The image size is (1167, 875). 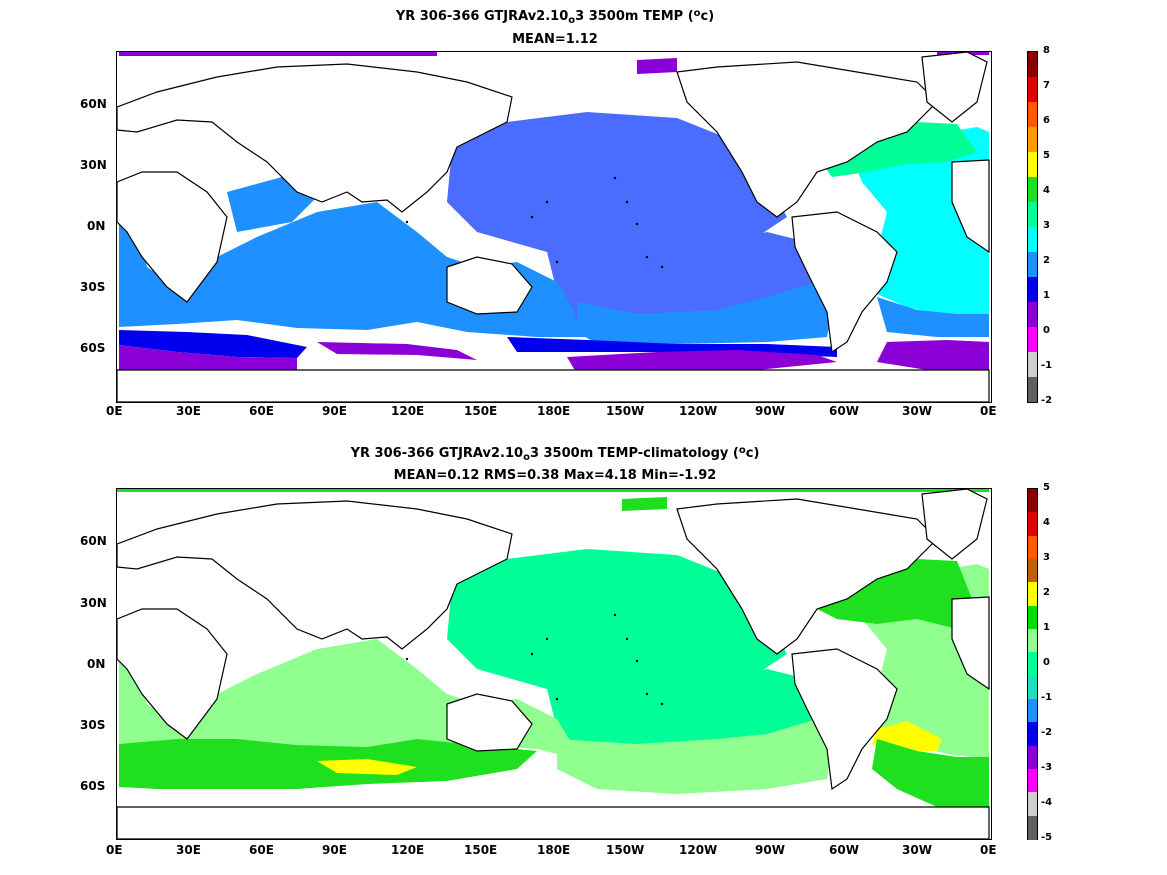 I want to click on atlantic-north-field, so click(x=897, y=149).